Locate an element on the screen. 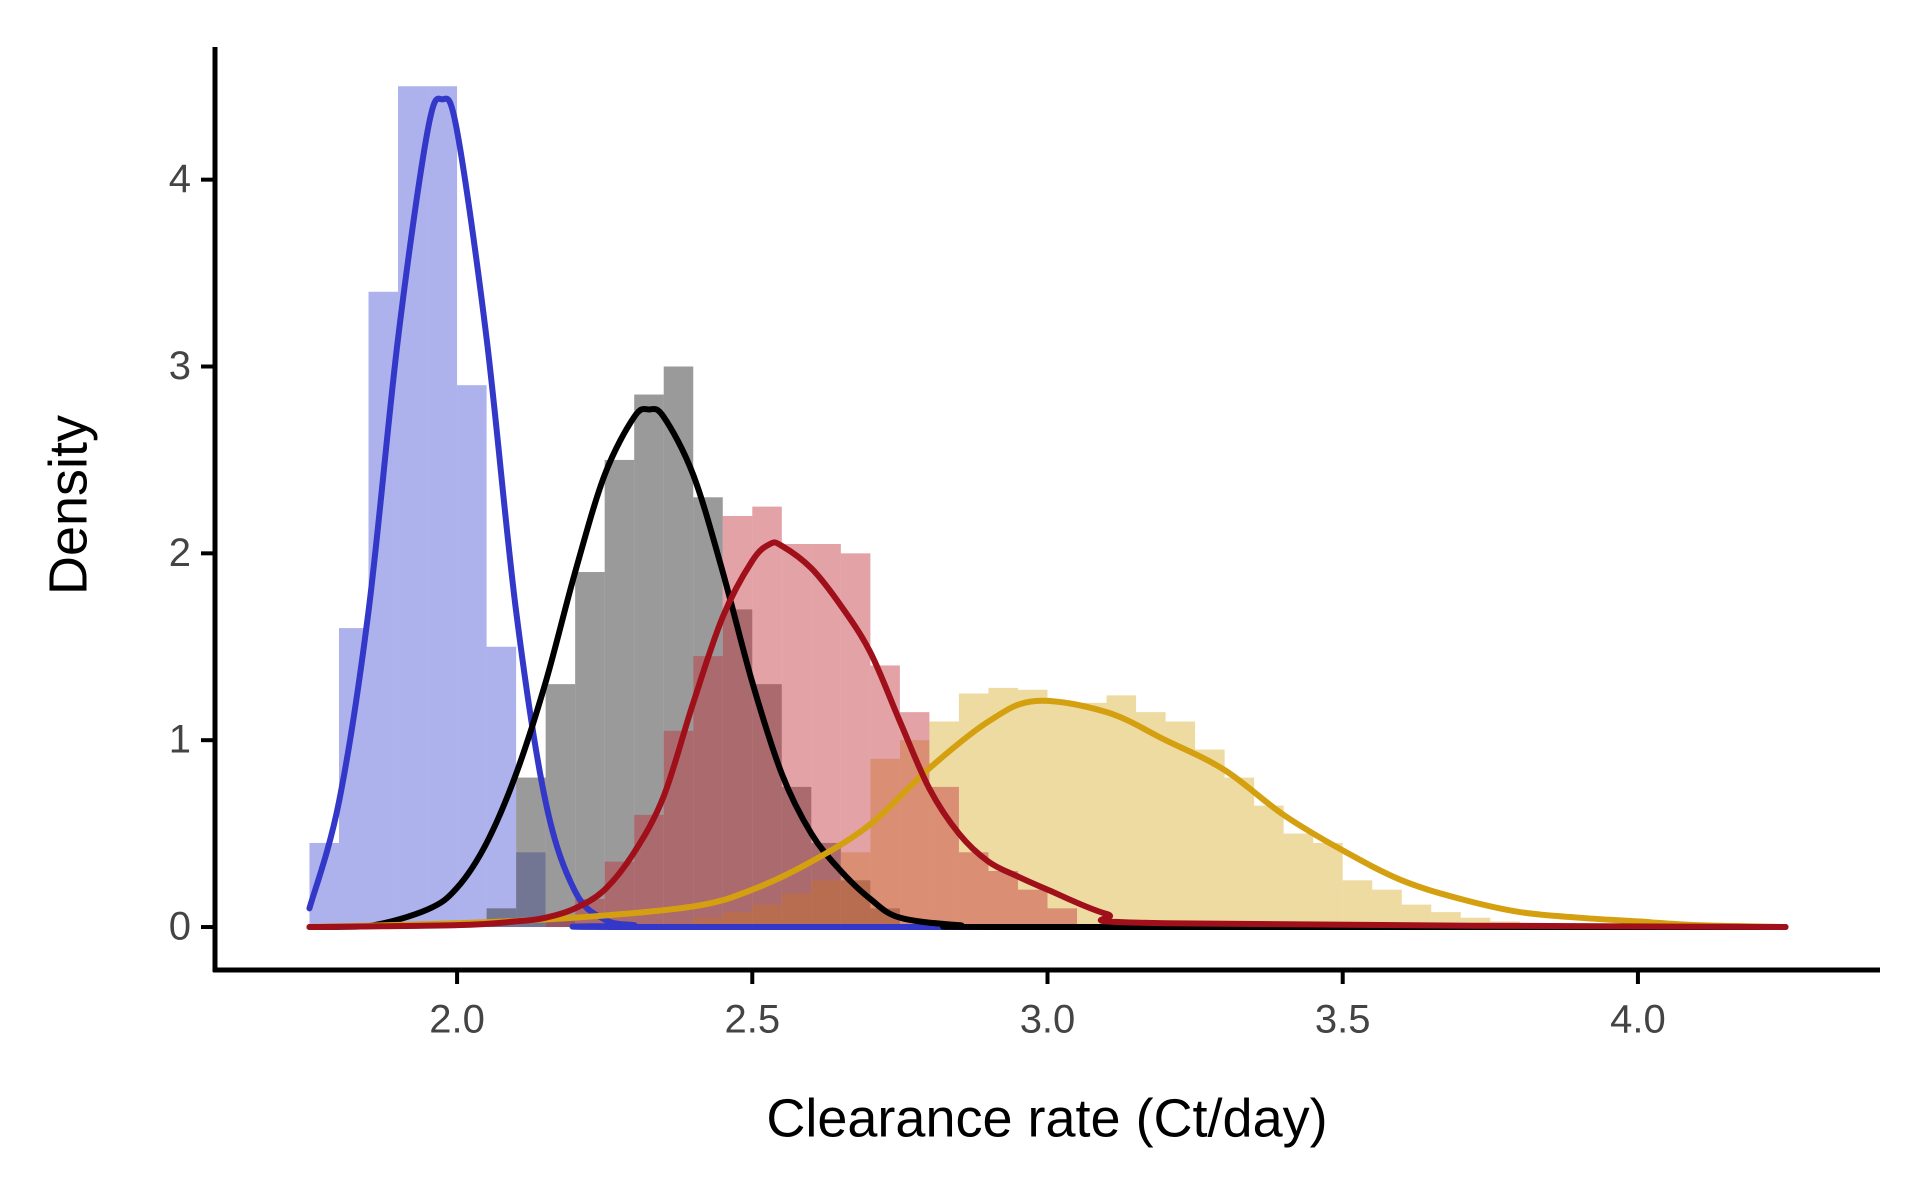  x-tick-label: 3.0 is located at coordinates (1048, 1020).